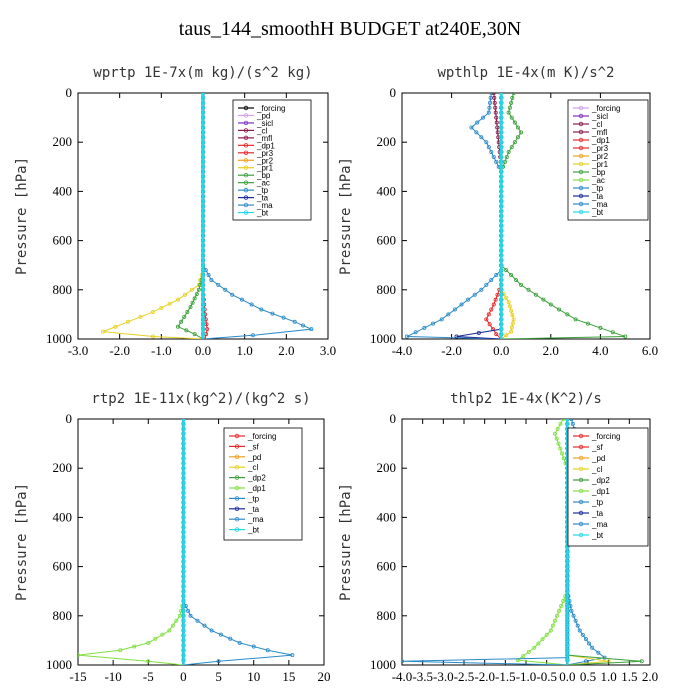 The width and height of the screenshot is (700, 700). What do you see at coordinates (207, 216) in the screenshot?
I see `series-group` at bounding box center [207, 216].